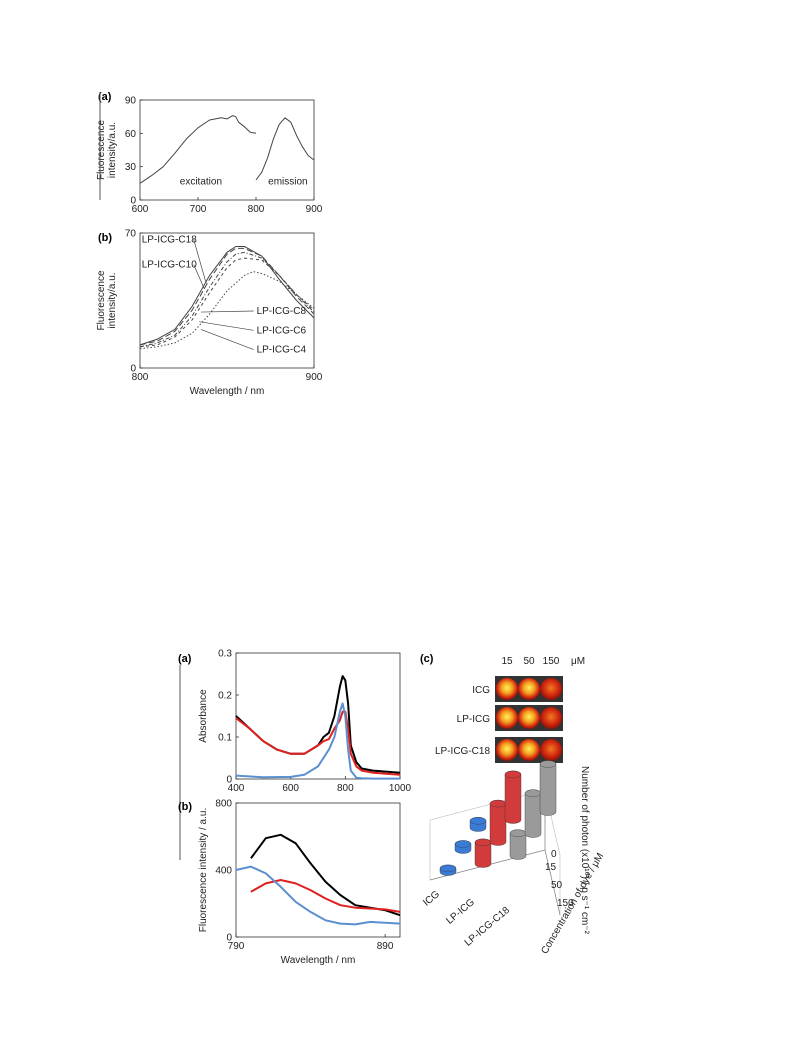  I want to click on well-row-label: LP-ICG, so click(474, 719).